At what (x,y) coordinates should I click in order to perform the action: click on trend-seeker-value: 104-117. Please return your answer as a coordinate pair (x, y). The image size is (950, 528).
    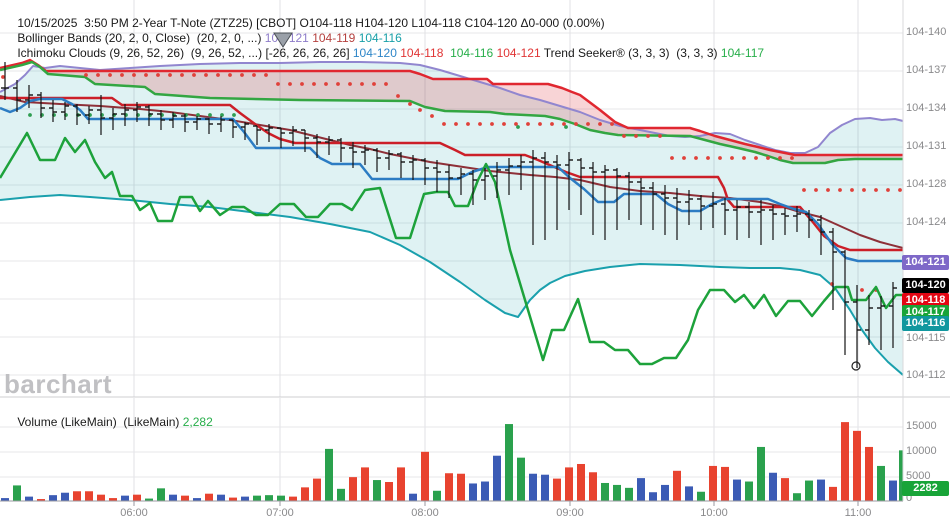
    Looking at the image, I should click on (742, 53).